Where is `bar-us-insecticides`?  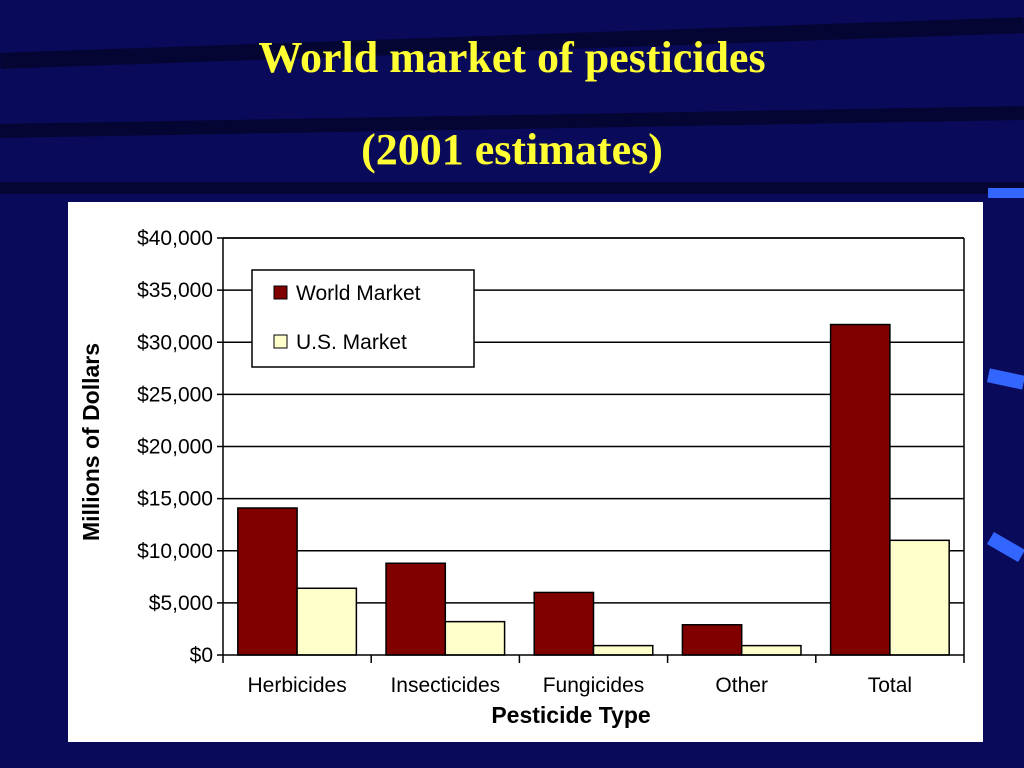
bar-us-insecticides is located at coordinates (475, 638).